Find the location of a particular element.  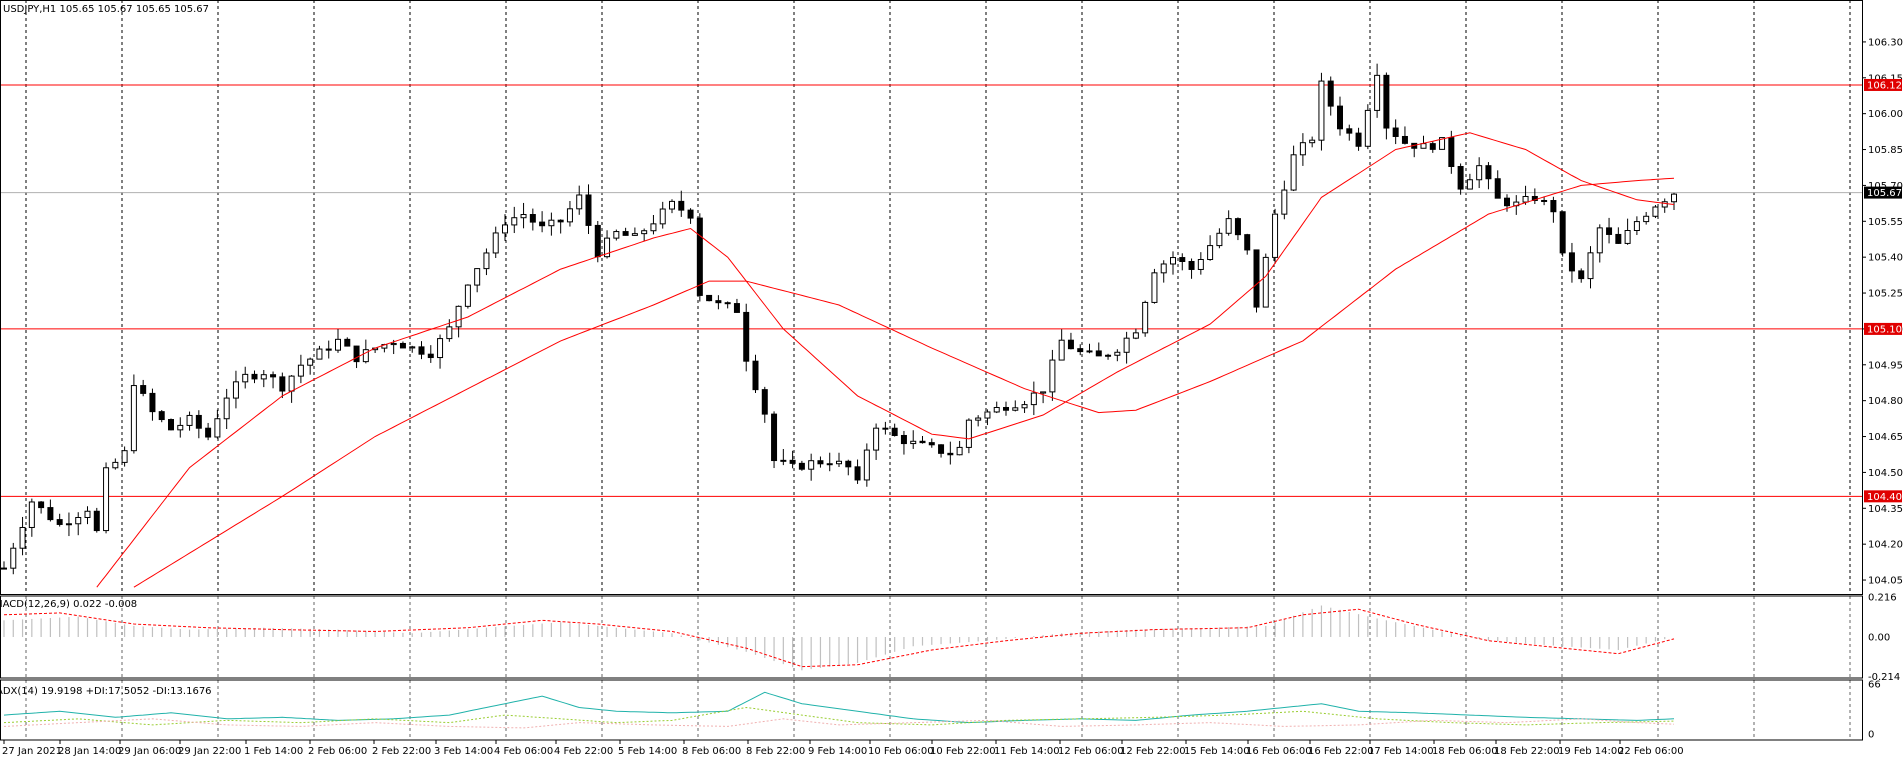

y-tick-label: 104.20 is located at coordinates (1885, 545).